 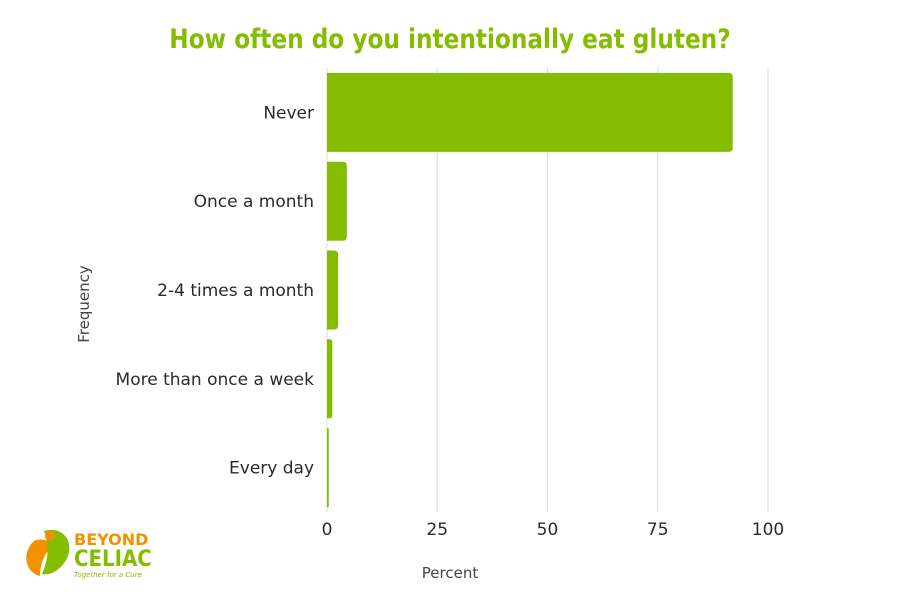 What do you see at coordinates (437, 530) in the screenshot?
I see `x-tick-label: 25` at bounding box center [437, 530].